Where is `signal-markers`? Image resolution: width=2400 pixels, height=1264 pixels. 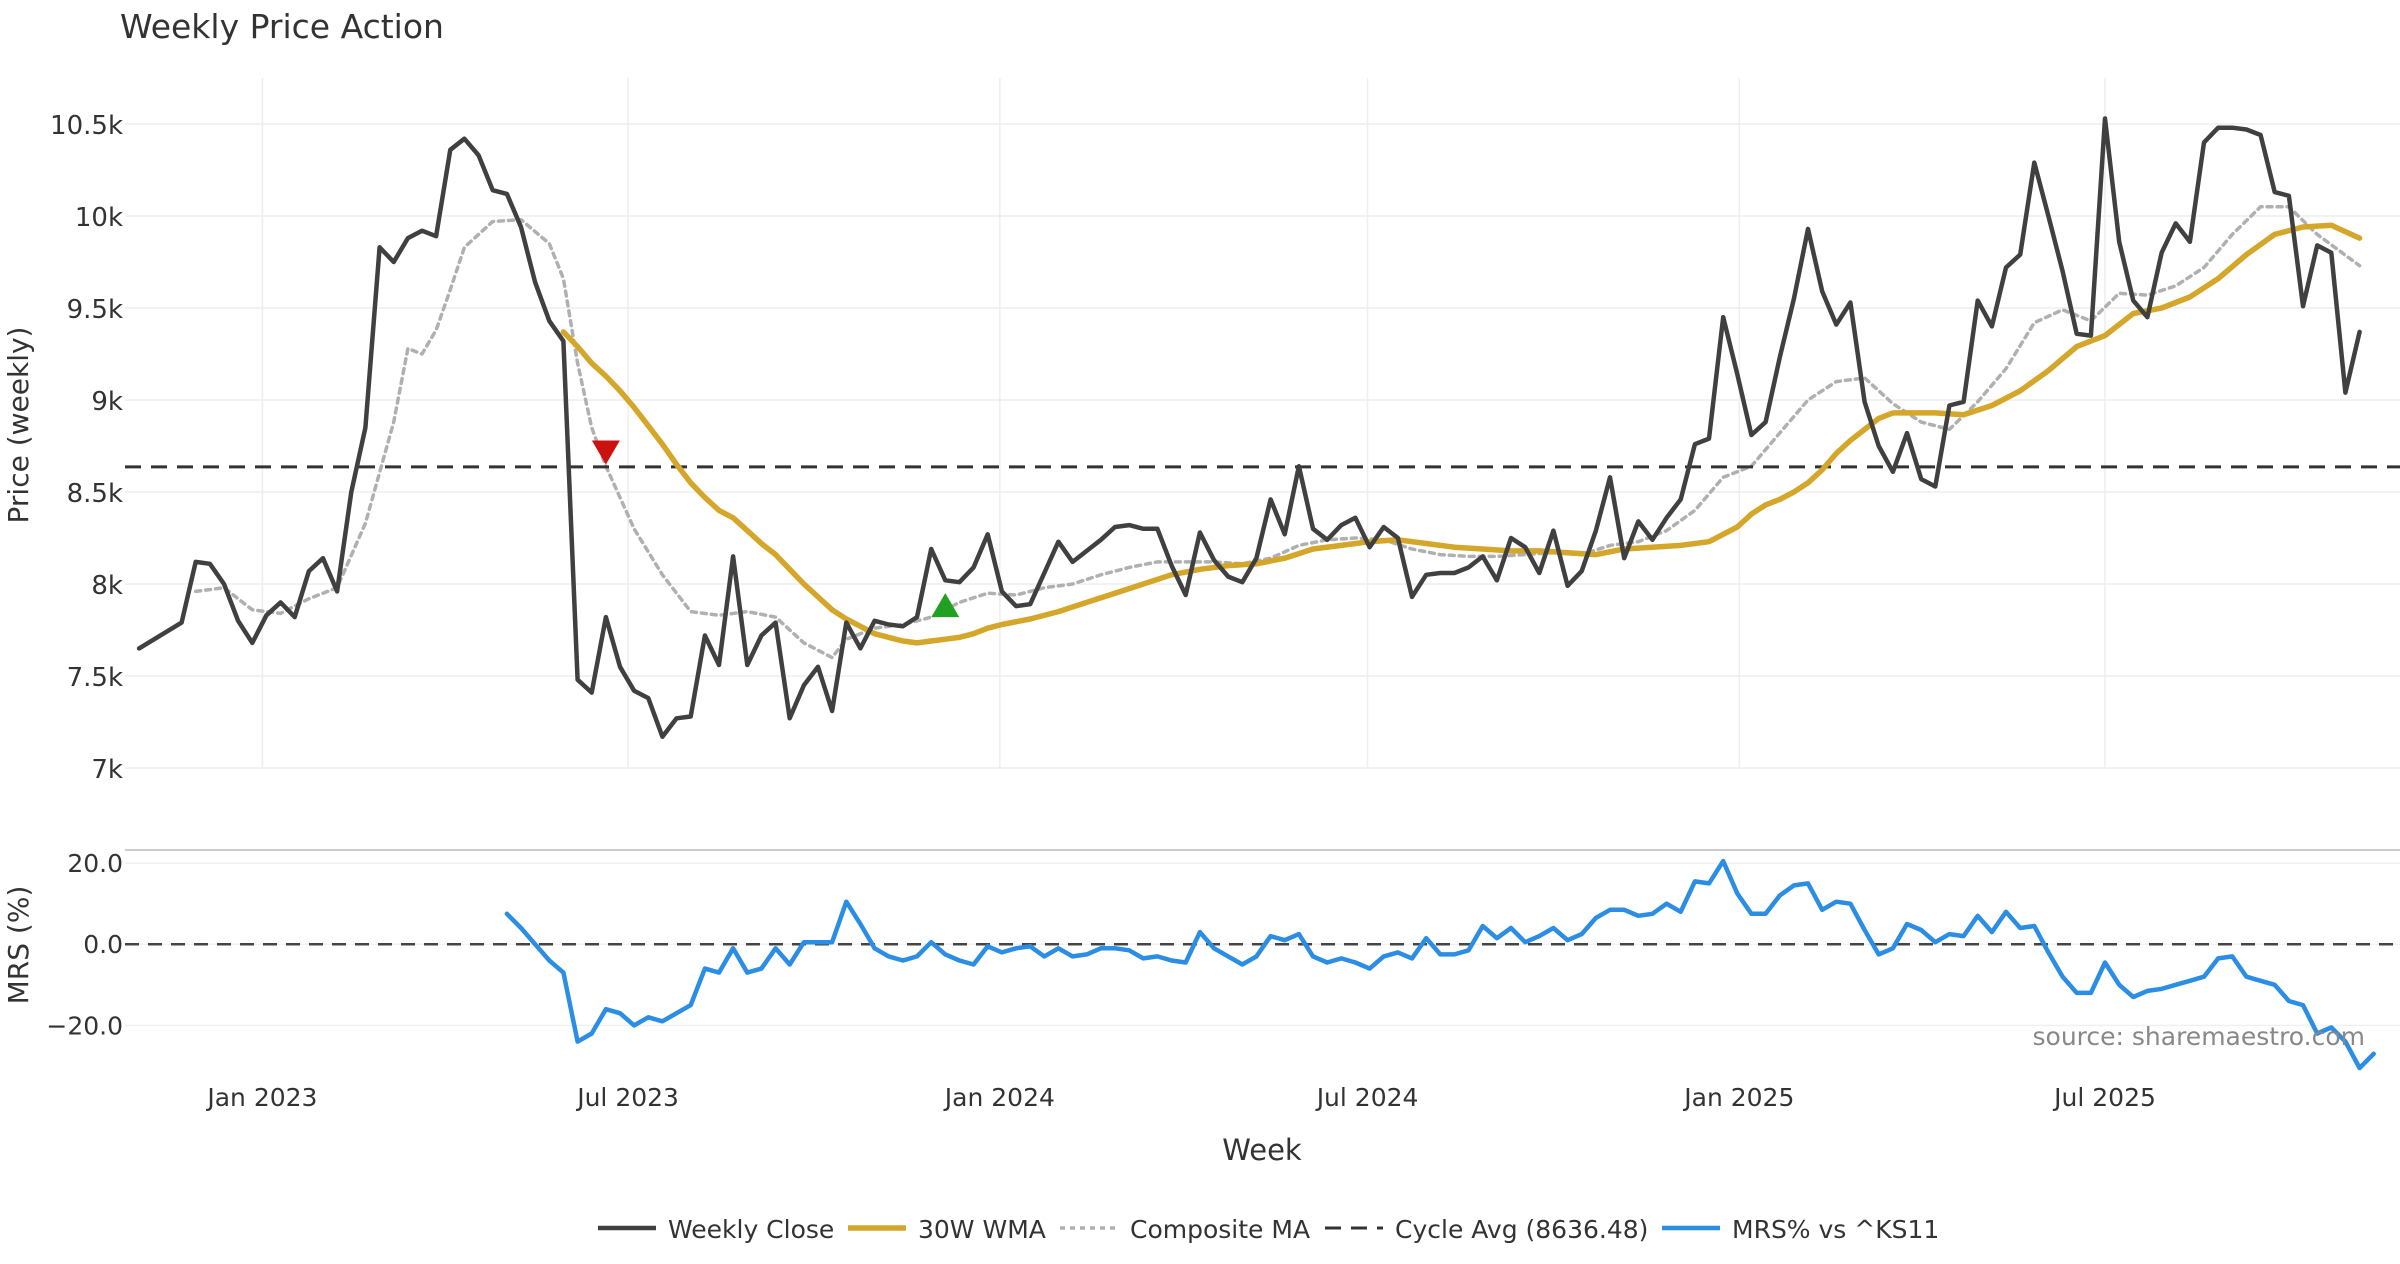 signal-markers is located at coordinates (775, 529).